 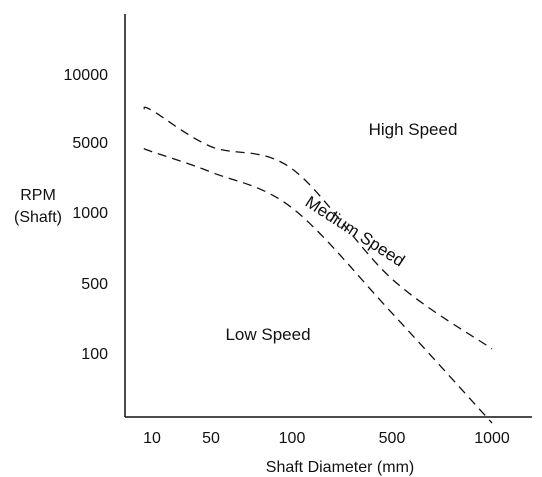 What do you see at coordinates (38, 217) in the screenshot?
I see `y-axis-label-line-2: (Shaft)` at bounding box center [38, 217].